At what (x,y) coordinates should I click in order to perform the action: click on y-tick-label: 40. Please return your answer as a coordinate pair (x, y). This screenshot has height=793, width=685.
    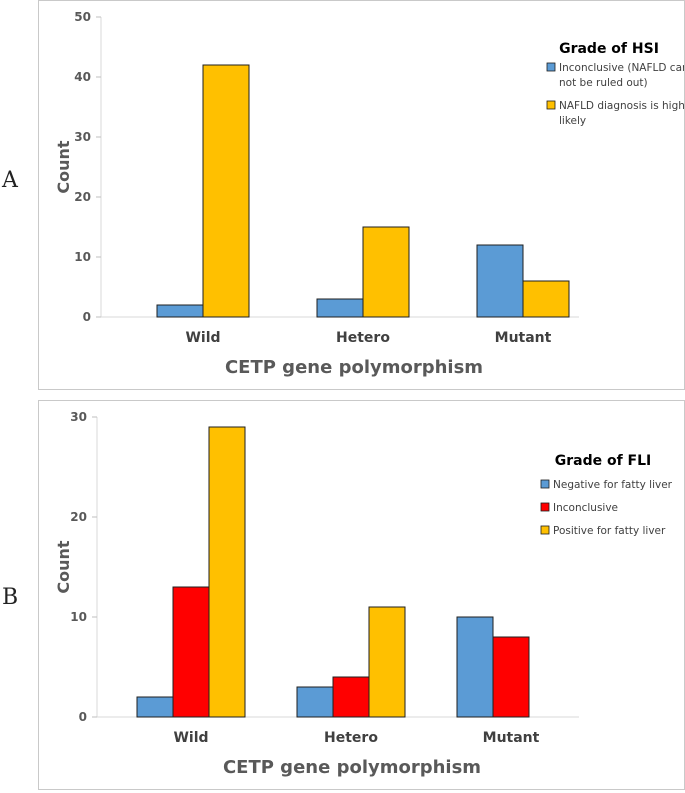
    Looking at the image, I should click on (82, 77).